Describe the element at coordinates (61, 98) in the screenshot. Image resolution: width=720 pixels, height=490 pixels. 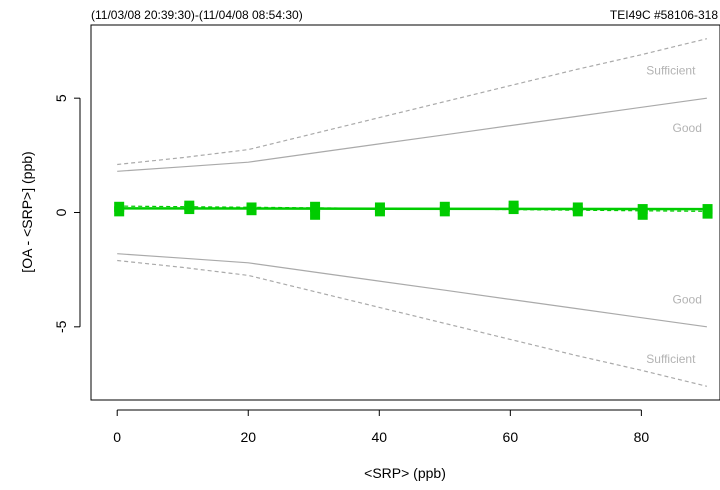
I see `y-tick-label: 5` at that location.